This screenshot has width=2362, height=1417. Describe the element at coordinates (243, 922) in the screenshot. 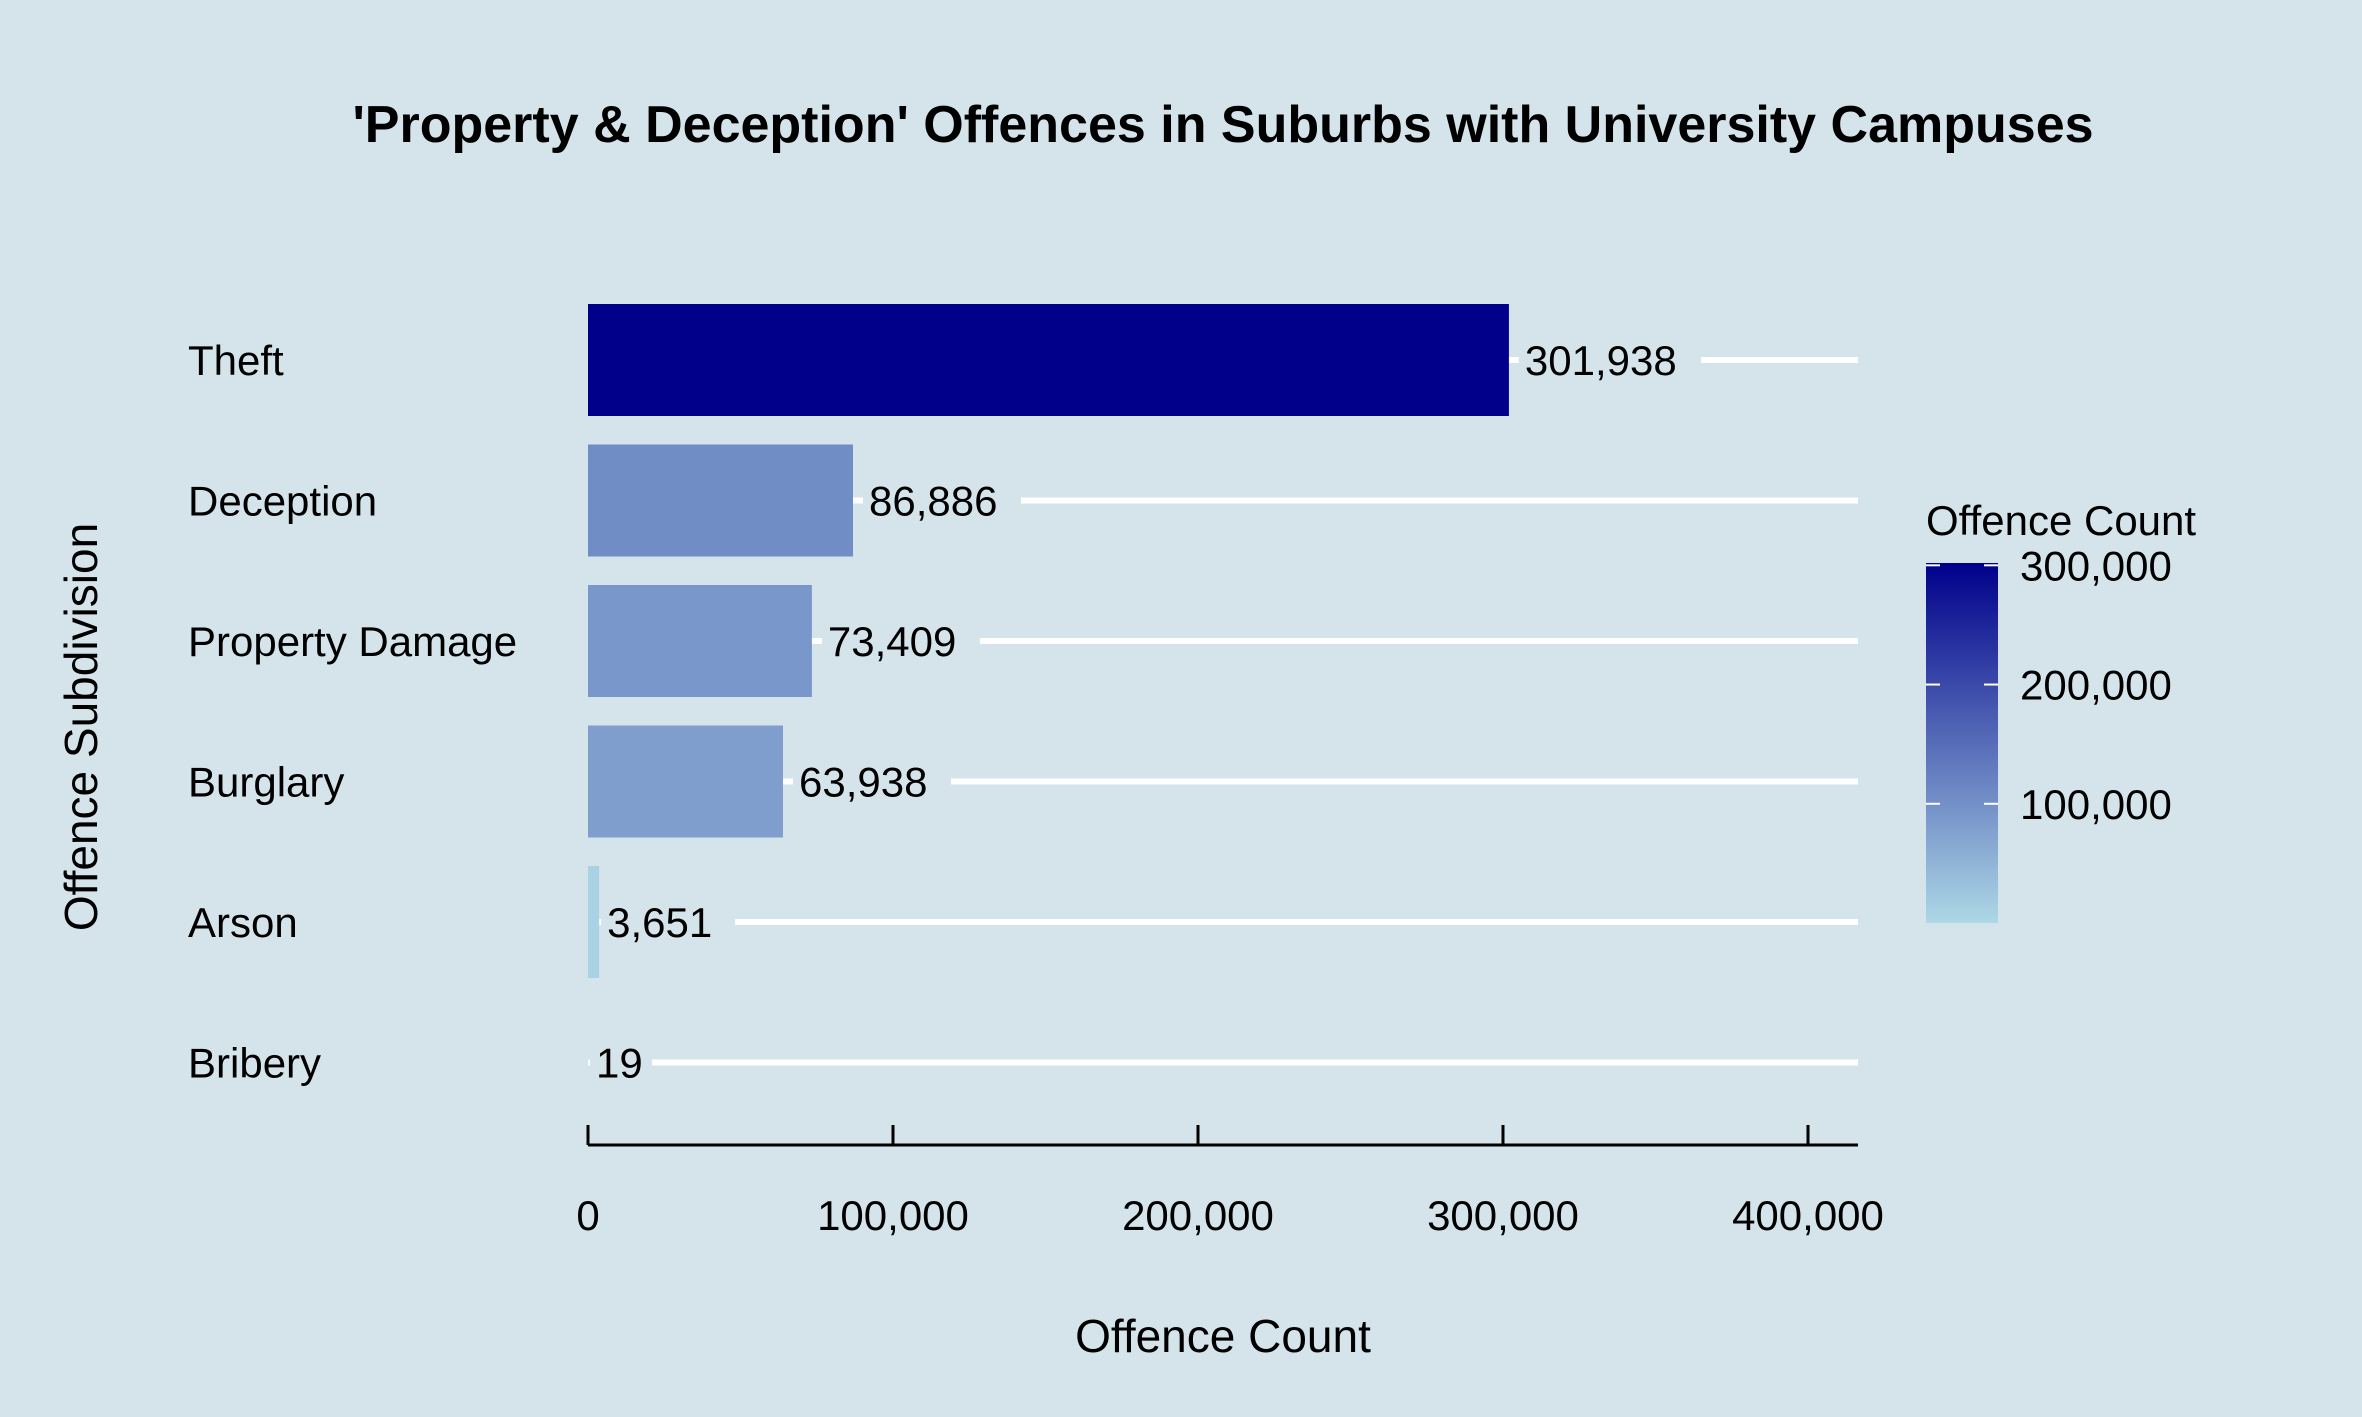

I see `category-label: Arson` at that location.